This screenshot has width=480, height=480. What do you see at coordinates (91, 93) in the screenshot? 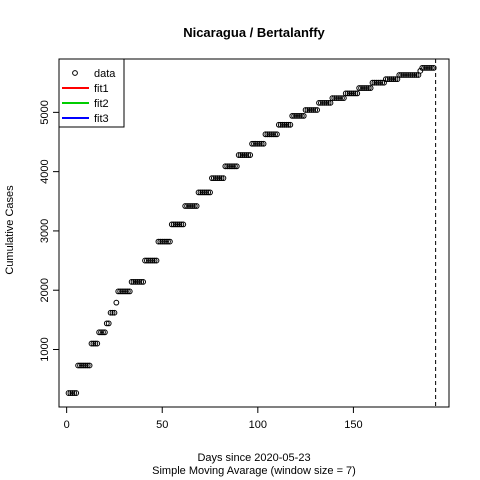
I see `legend-box` at bounding box center [91, 93].